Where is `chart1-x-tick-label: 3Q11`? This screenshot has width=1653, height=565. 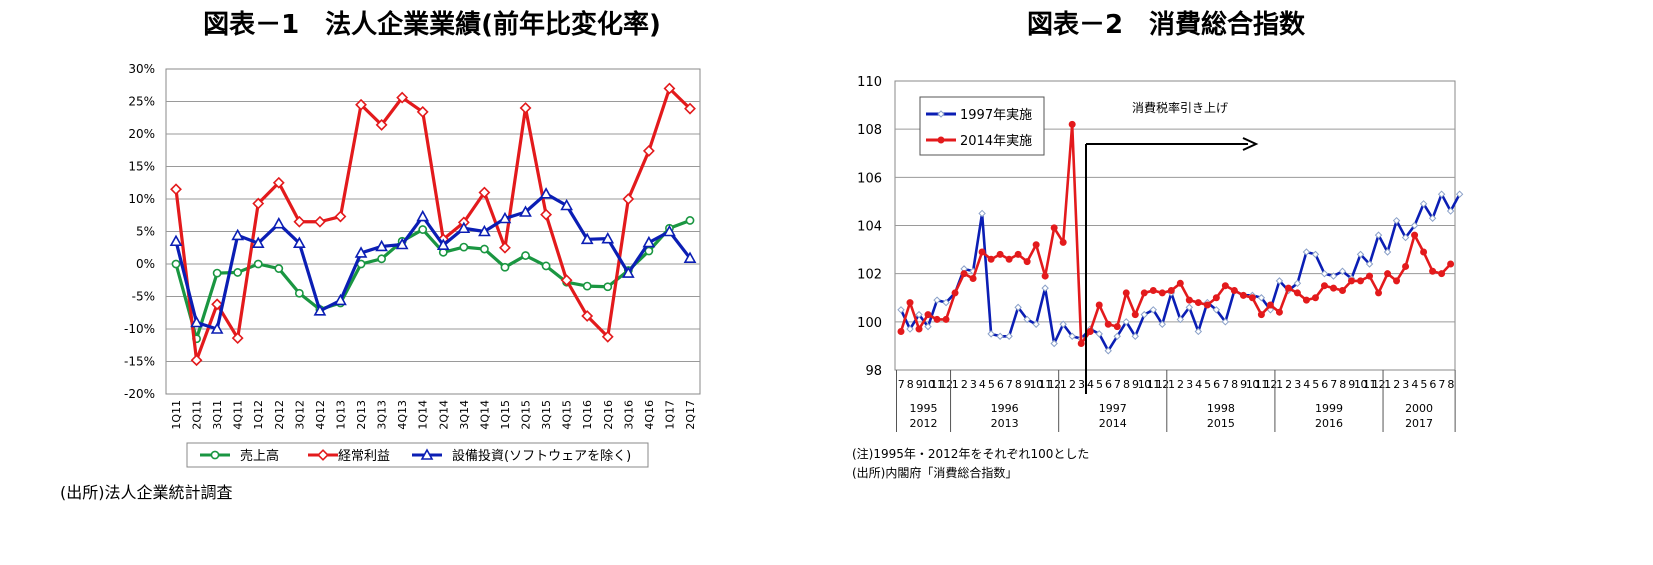
chart1-x-tick-label: 3Q11 is located at coordinates (217, 415).